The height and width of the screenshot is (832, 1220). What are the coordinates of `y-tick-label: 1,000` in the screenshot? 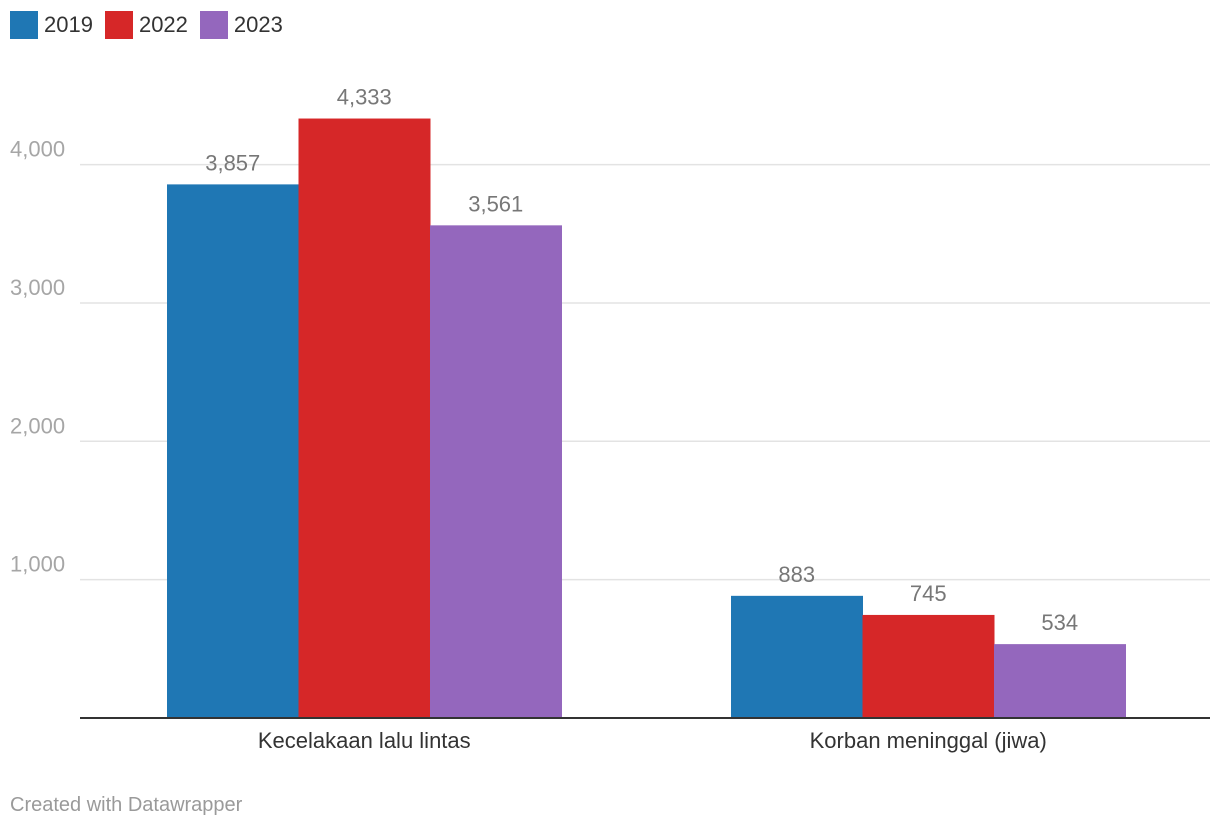 It's located at (37, 564).